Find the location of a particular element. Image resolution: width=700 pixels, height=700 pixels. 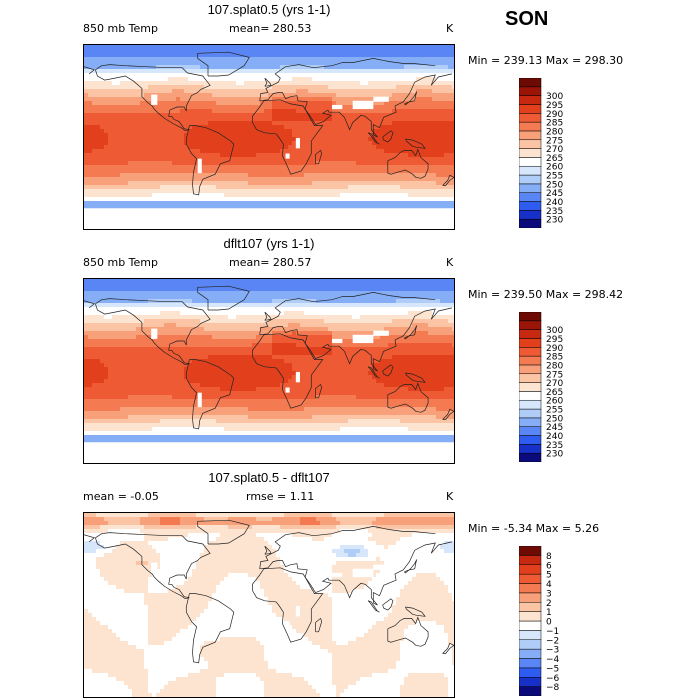

coastline is located at coordinates (347, 79).